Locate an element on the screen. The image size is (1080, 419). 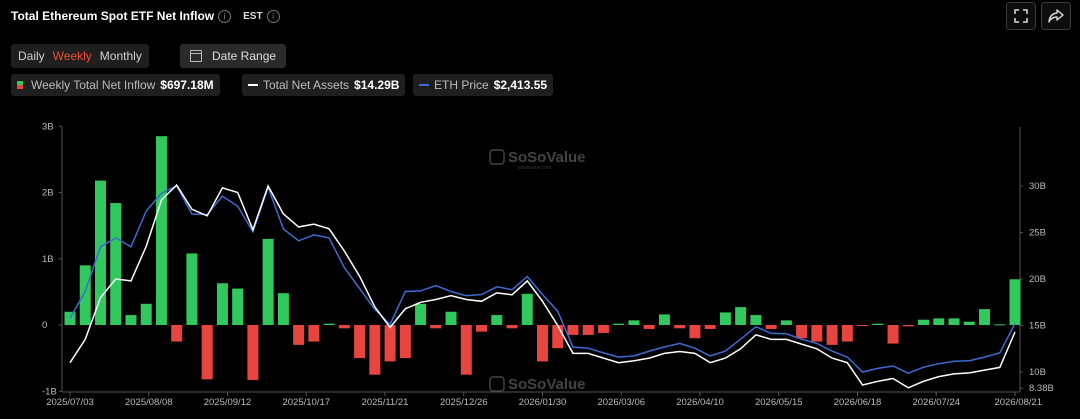
watermark-subtext: sosovalue.com is located at coordinates (534, 168).